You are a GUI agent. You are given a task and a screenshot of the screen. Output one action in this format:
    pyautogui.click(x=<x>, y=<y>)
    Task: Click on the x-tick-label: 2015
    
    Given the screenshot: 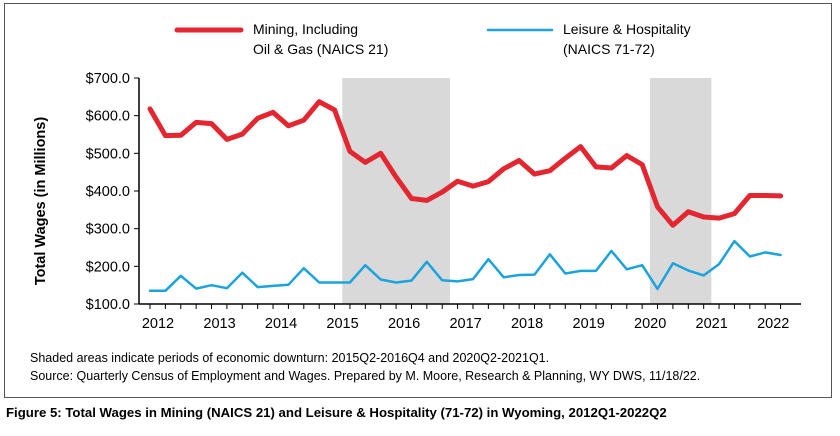 What is the action you would take?
    pyautogui.click(x=342, y=324)
    